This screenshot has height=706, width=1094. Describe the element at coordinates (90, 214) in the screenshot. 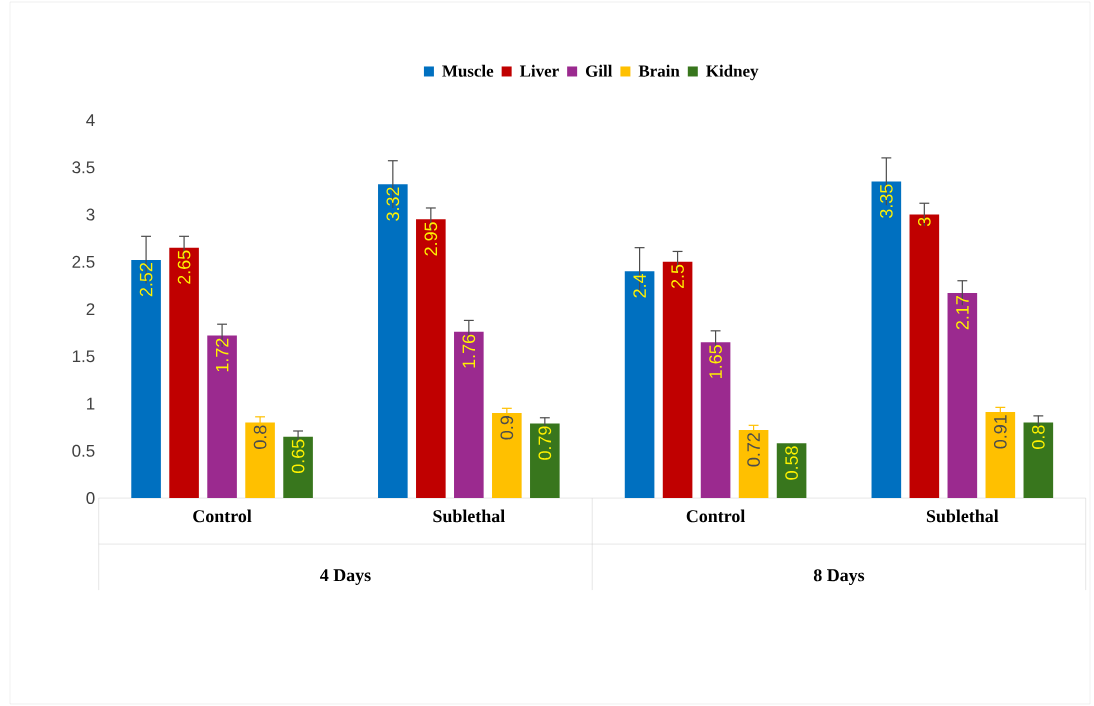

I see `y-tick-label: 3` at that location.